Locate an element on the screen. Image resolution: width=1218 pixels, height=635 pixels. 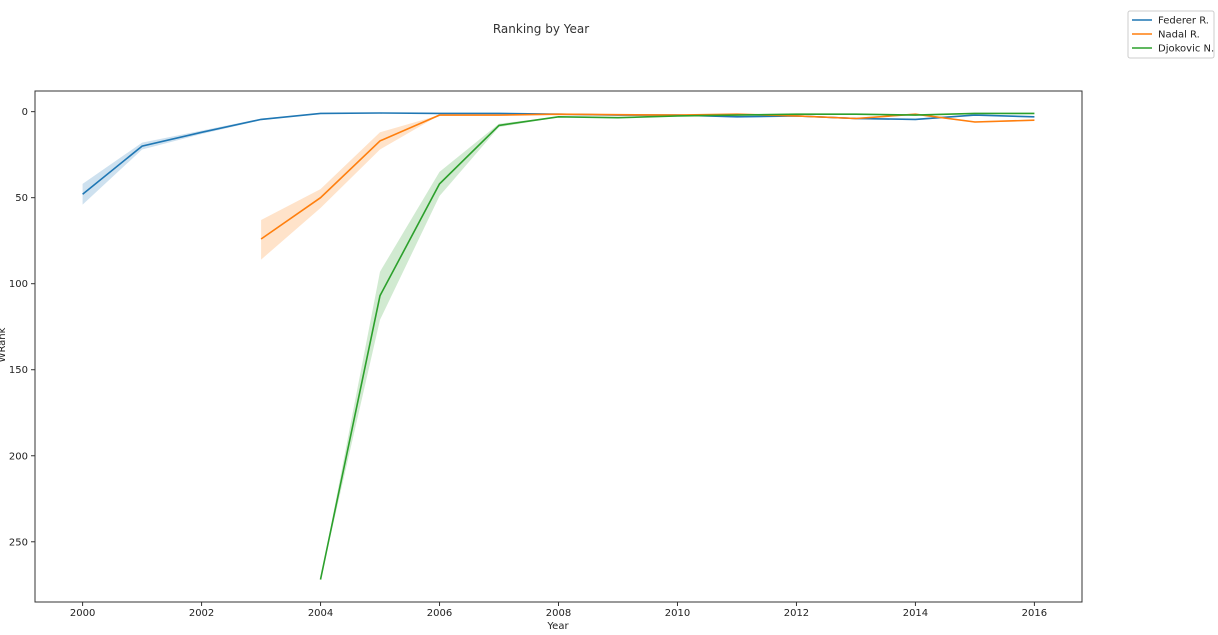
chart-title: Ranking by Year is located at coordinates (541, 29).